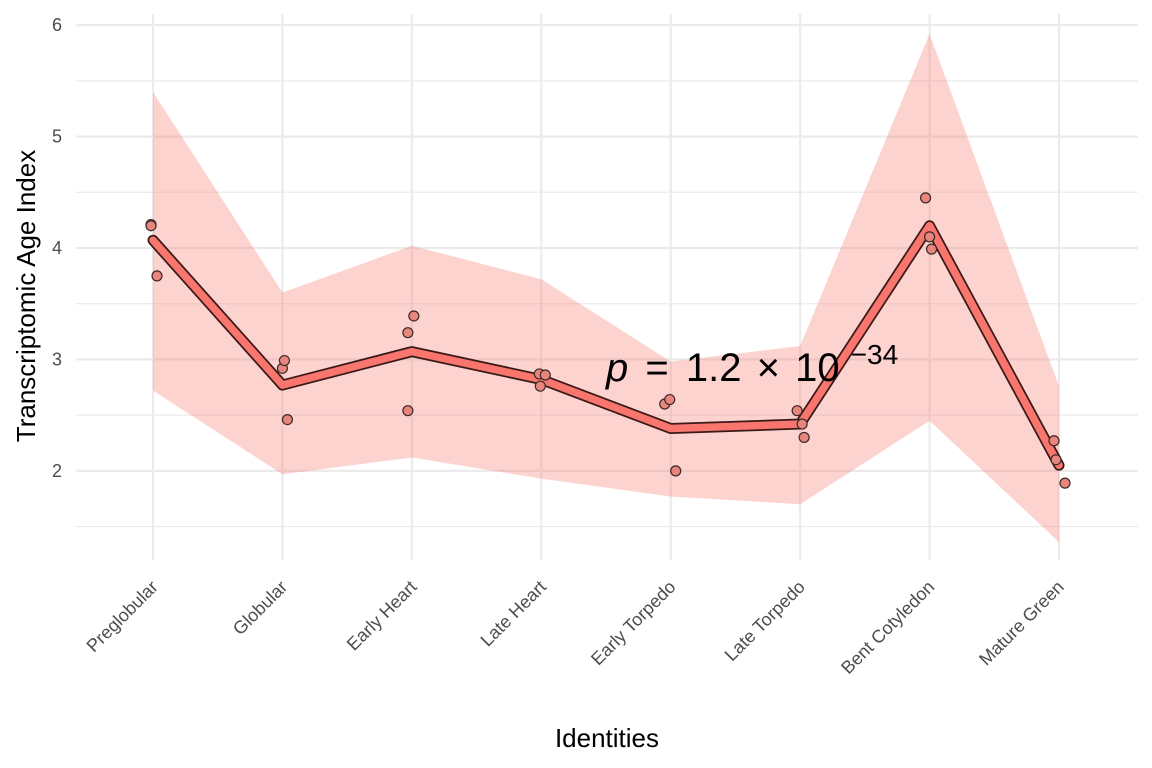  Describe the element at coordinates (887, 627) in the screenshot. I see `x-tick-label: Bent Cotyledon` at that location.